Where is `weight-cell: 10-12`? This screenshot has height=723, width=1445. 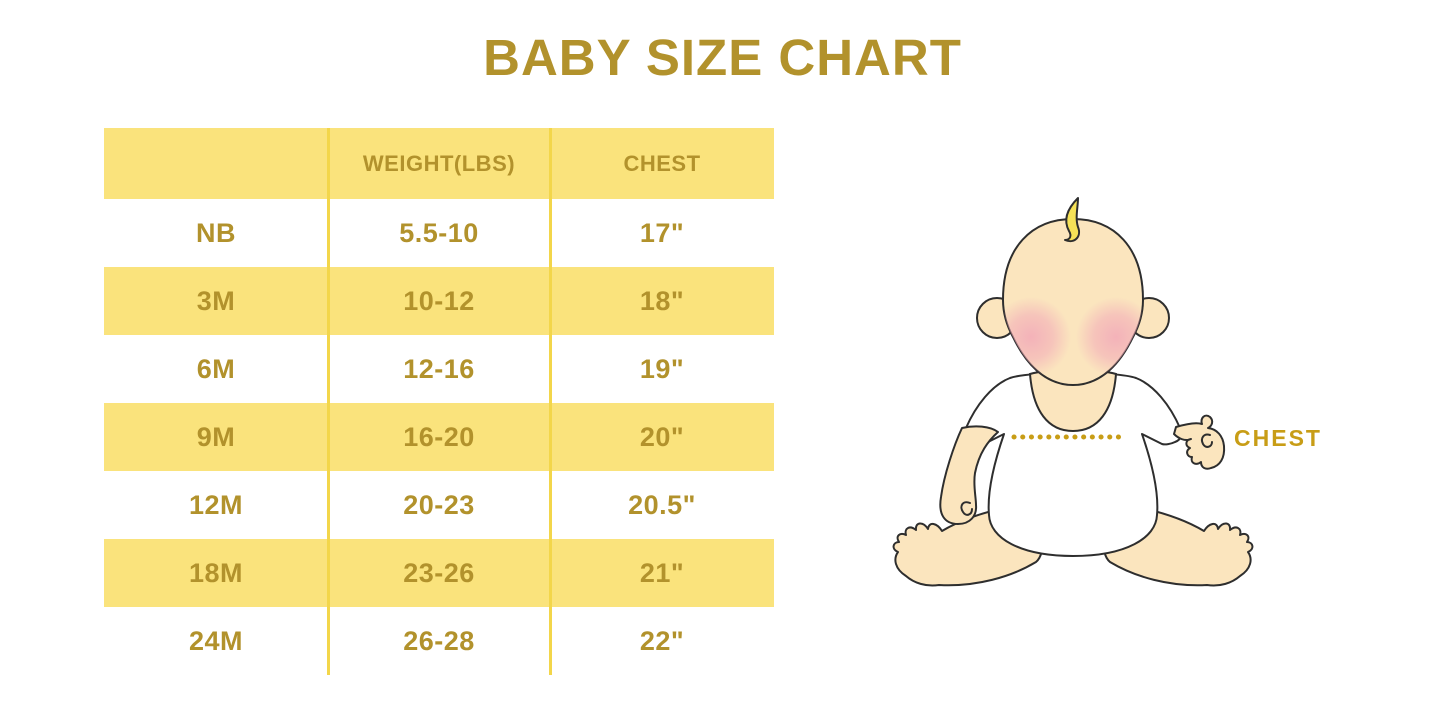
weight-cell: 10-12 is located at coordinates (439, 300).